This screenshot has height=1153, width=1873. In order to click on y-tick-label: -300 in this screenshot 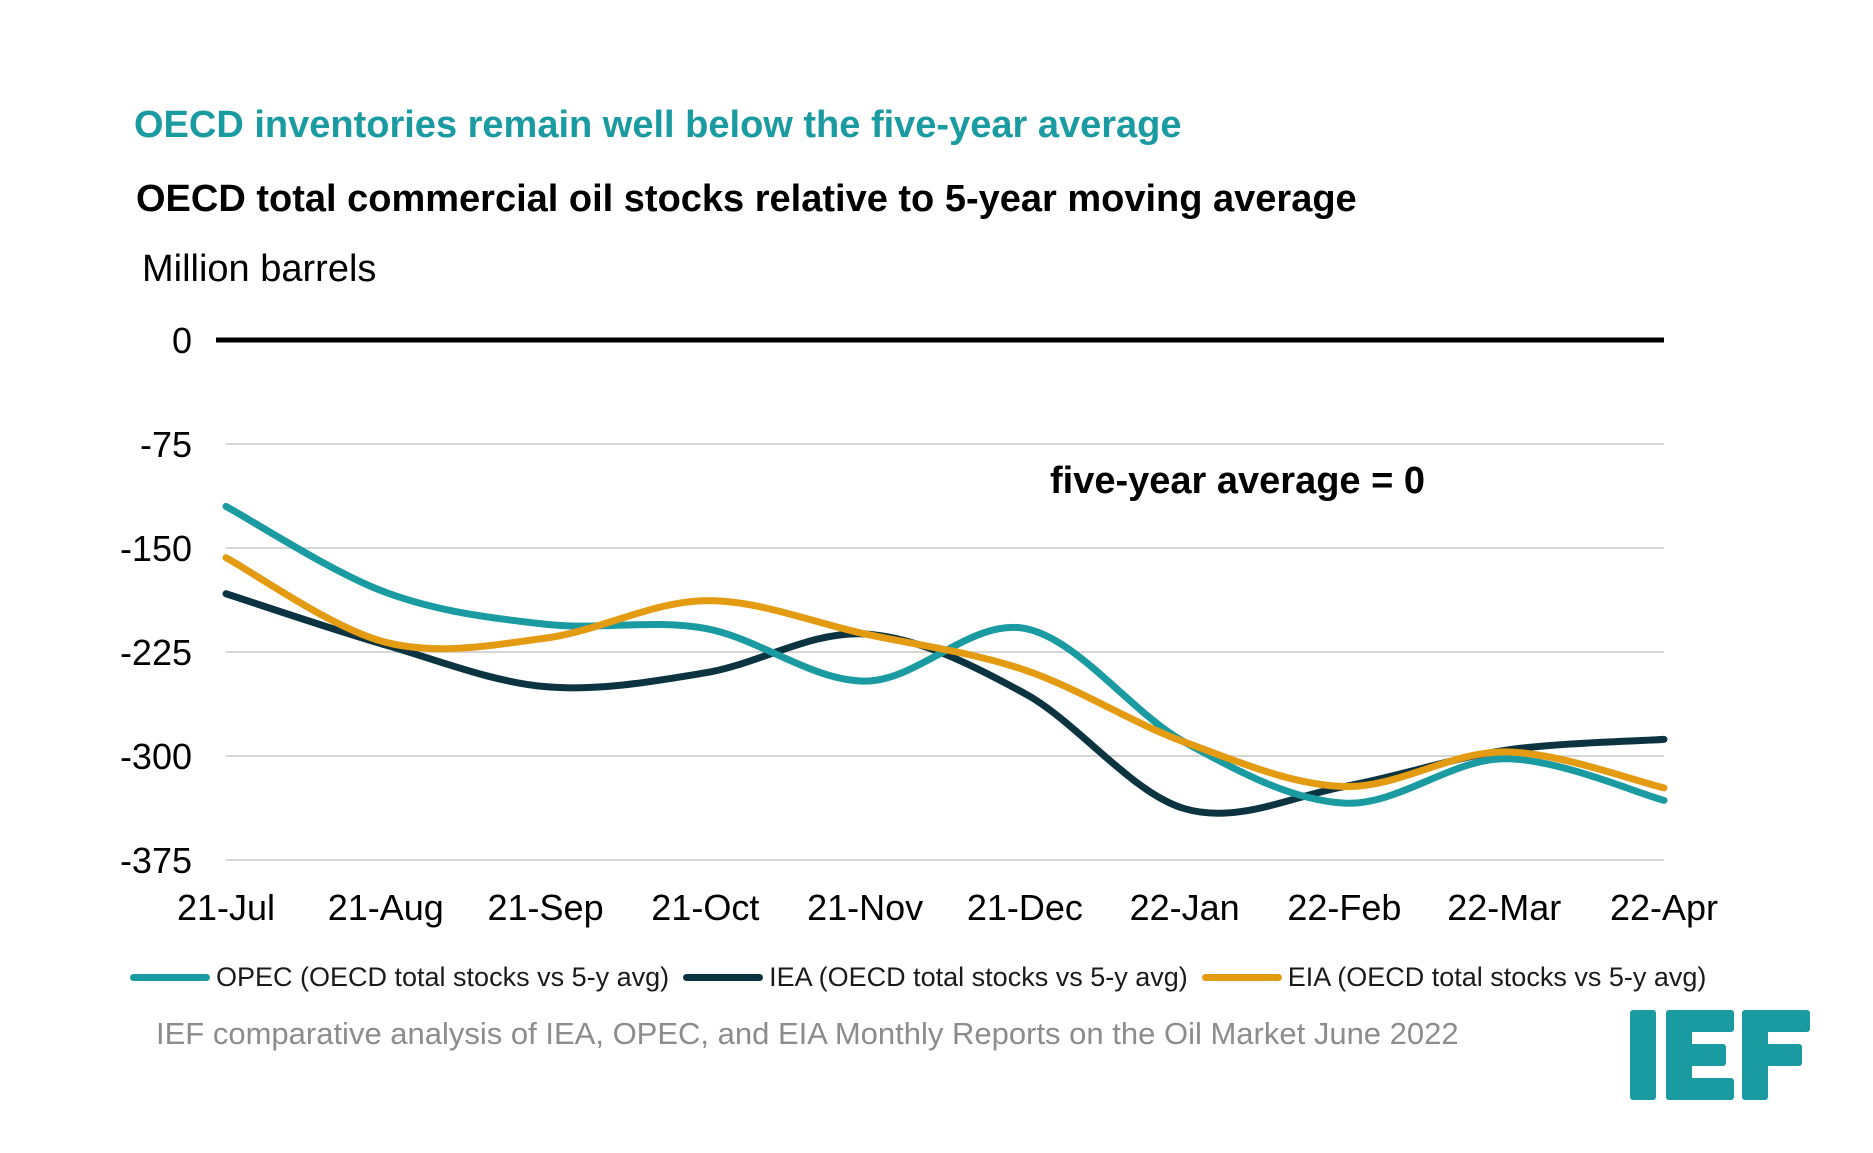, I will do `click(156, 756)`.